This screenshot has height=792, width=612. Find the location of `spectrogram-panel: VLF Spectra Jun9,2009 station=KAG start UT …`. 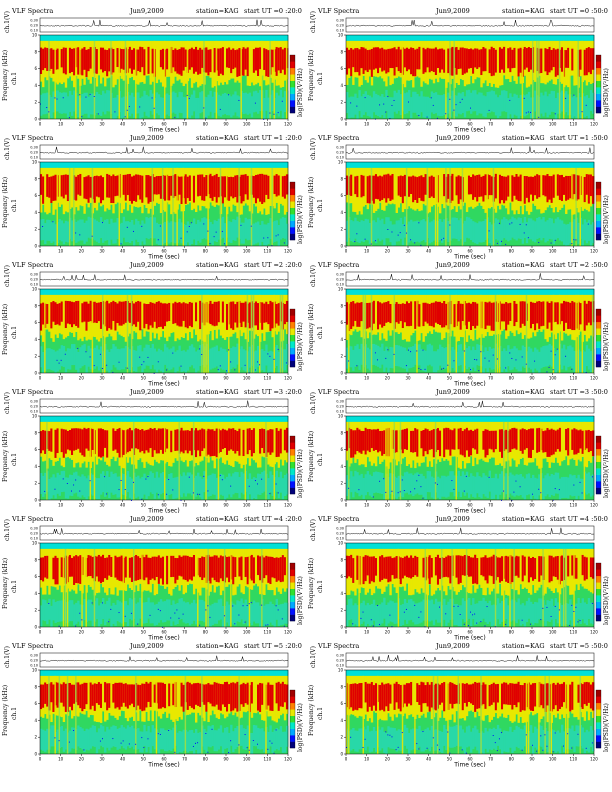

spectrogram-panel: VLF Spectra Jun9,2009 station=KAG start UT … is located at coordinates (459, 450).